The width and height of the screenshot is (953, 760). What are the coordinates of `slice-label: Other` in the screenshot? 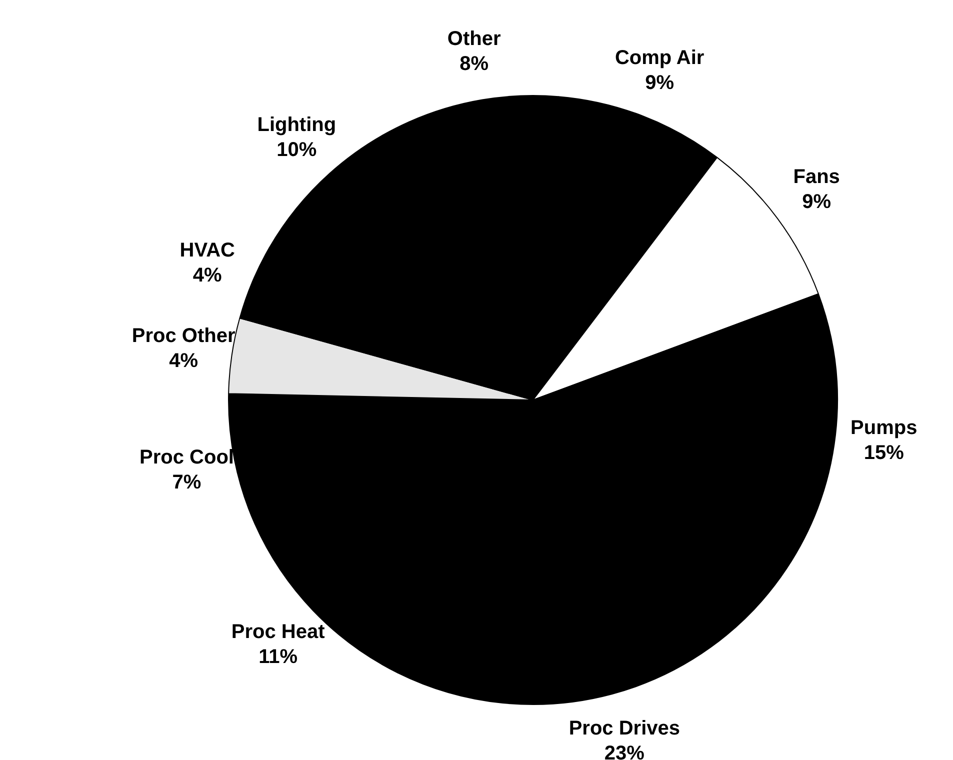 It's located at (474, 39).